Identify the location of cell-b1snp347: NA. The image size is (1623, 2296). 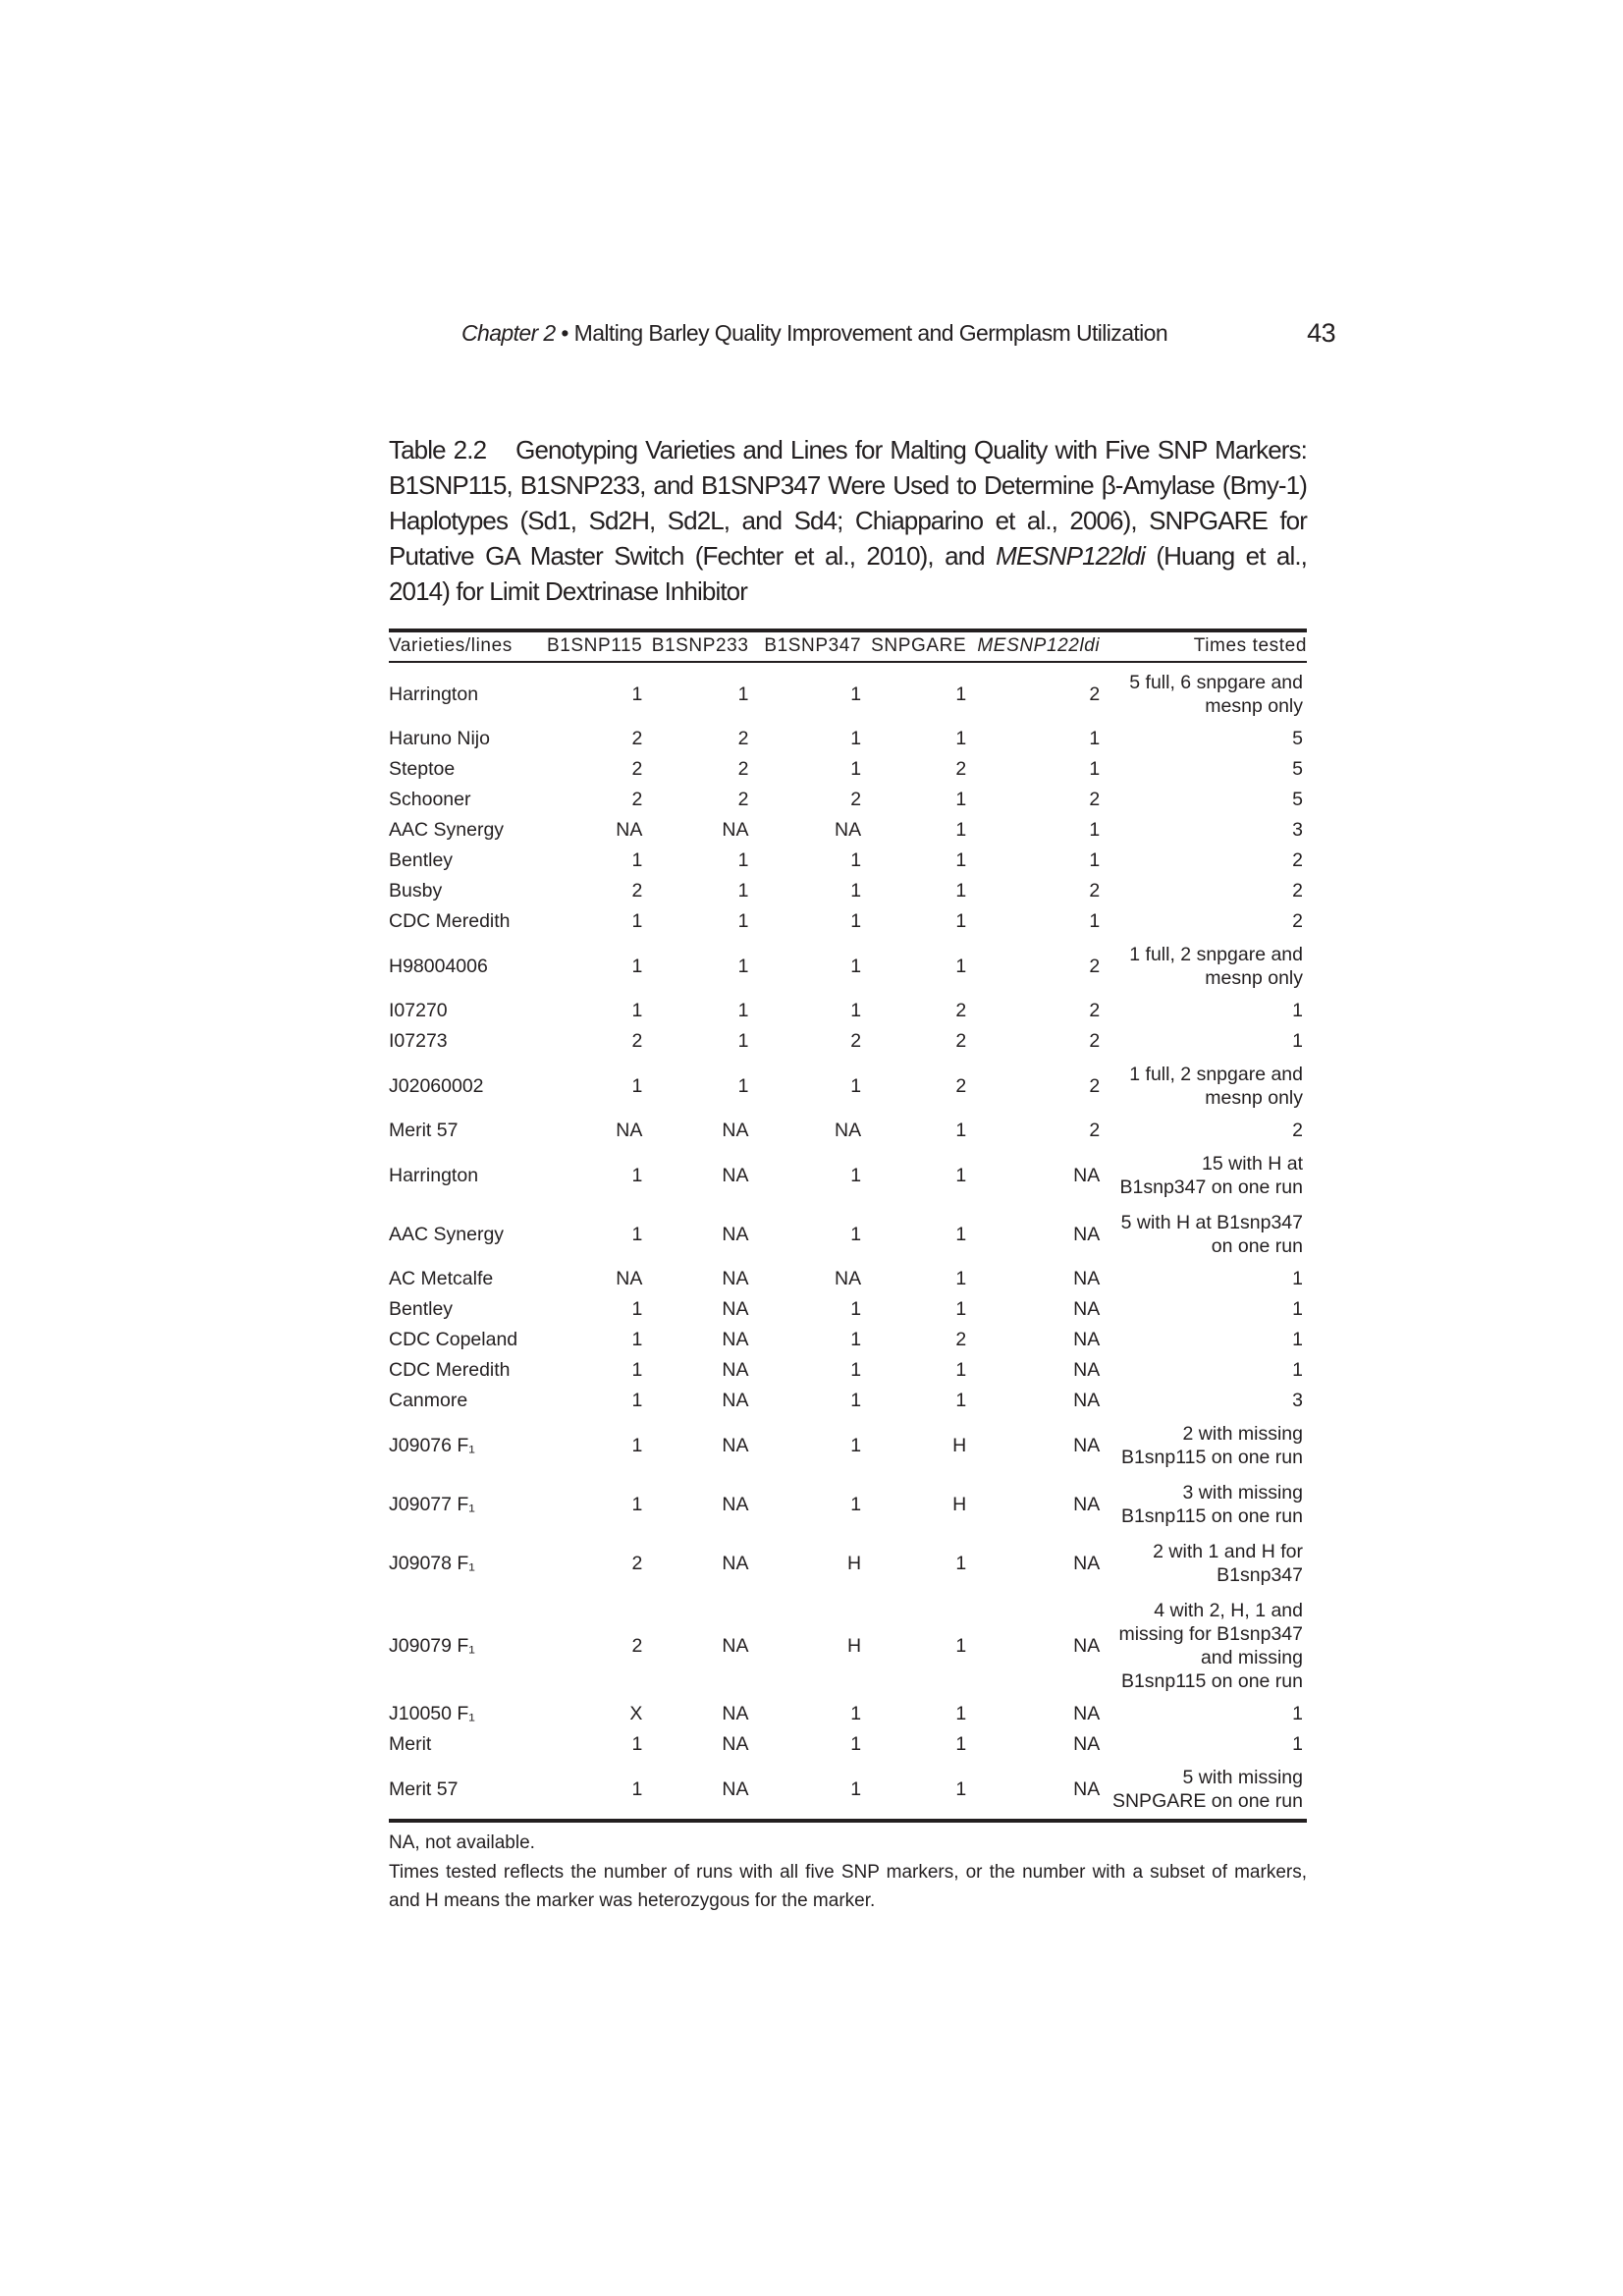
(848, 1130).